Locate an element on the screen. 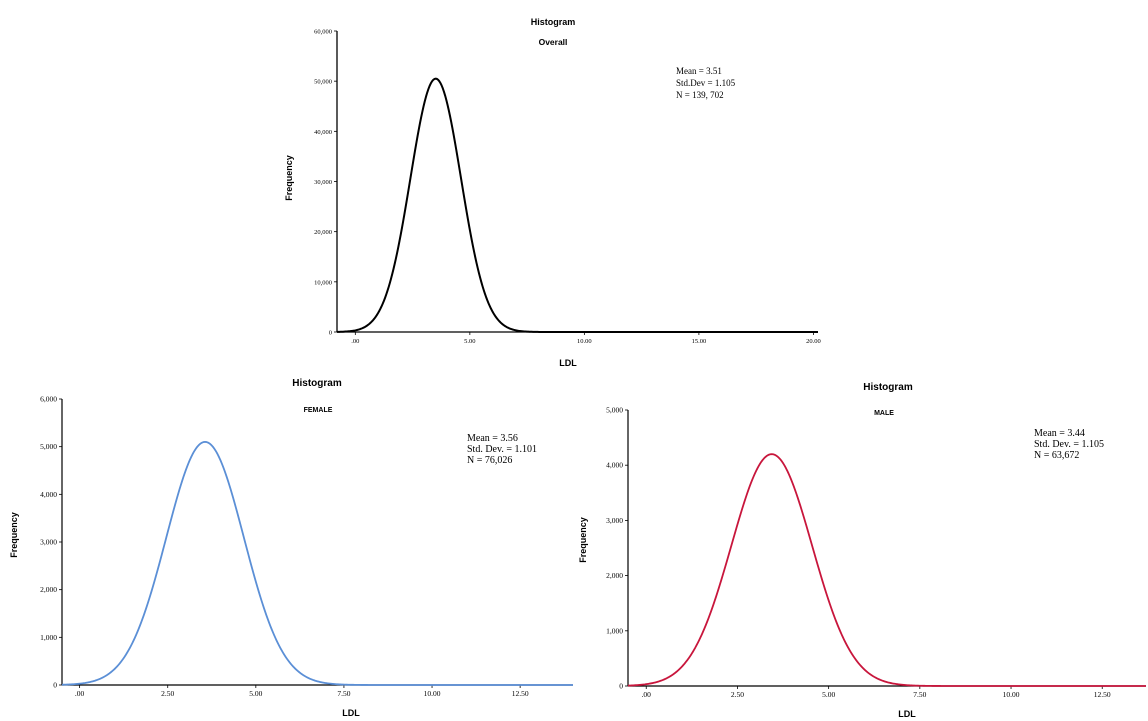  stats-mean: Mean = 3.56 is located at coordinates (492, 438).